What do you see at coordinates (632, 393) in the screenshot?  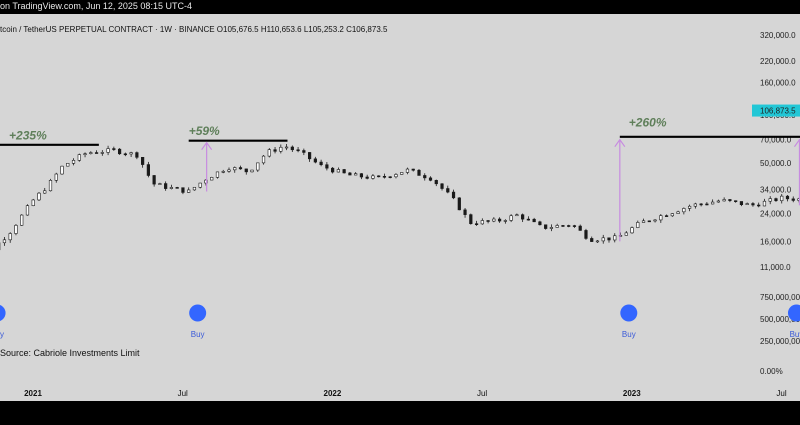 I see `x-tick-label: 2023` at bounding box center [632, 393].